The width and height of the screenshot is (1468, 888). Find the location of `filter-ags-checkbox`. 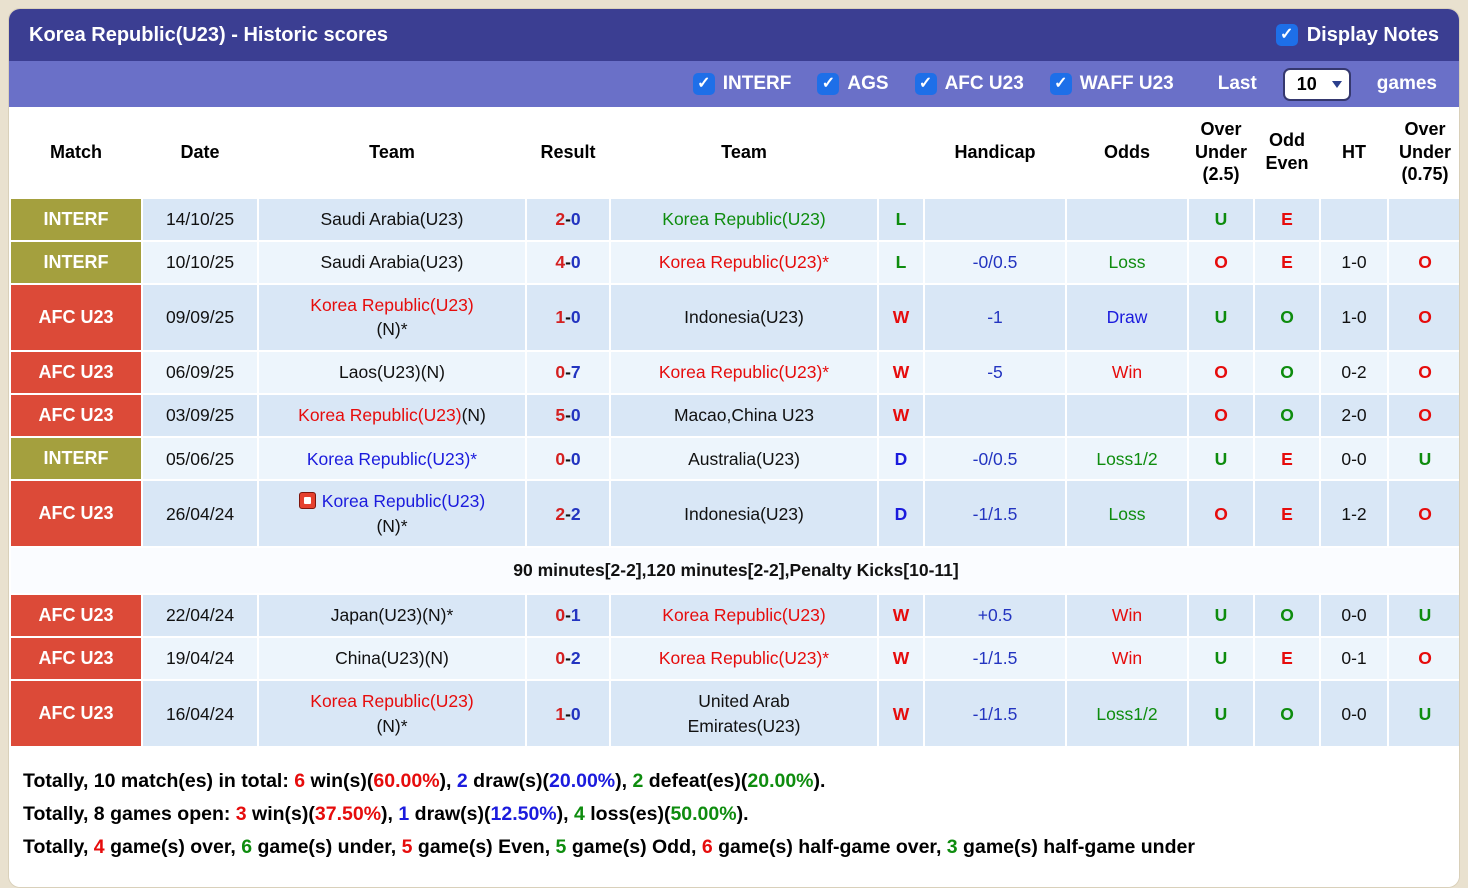

filter-ags-checkbox is located at coordinates (828, 84).